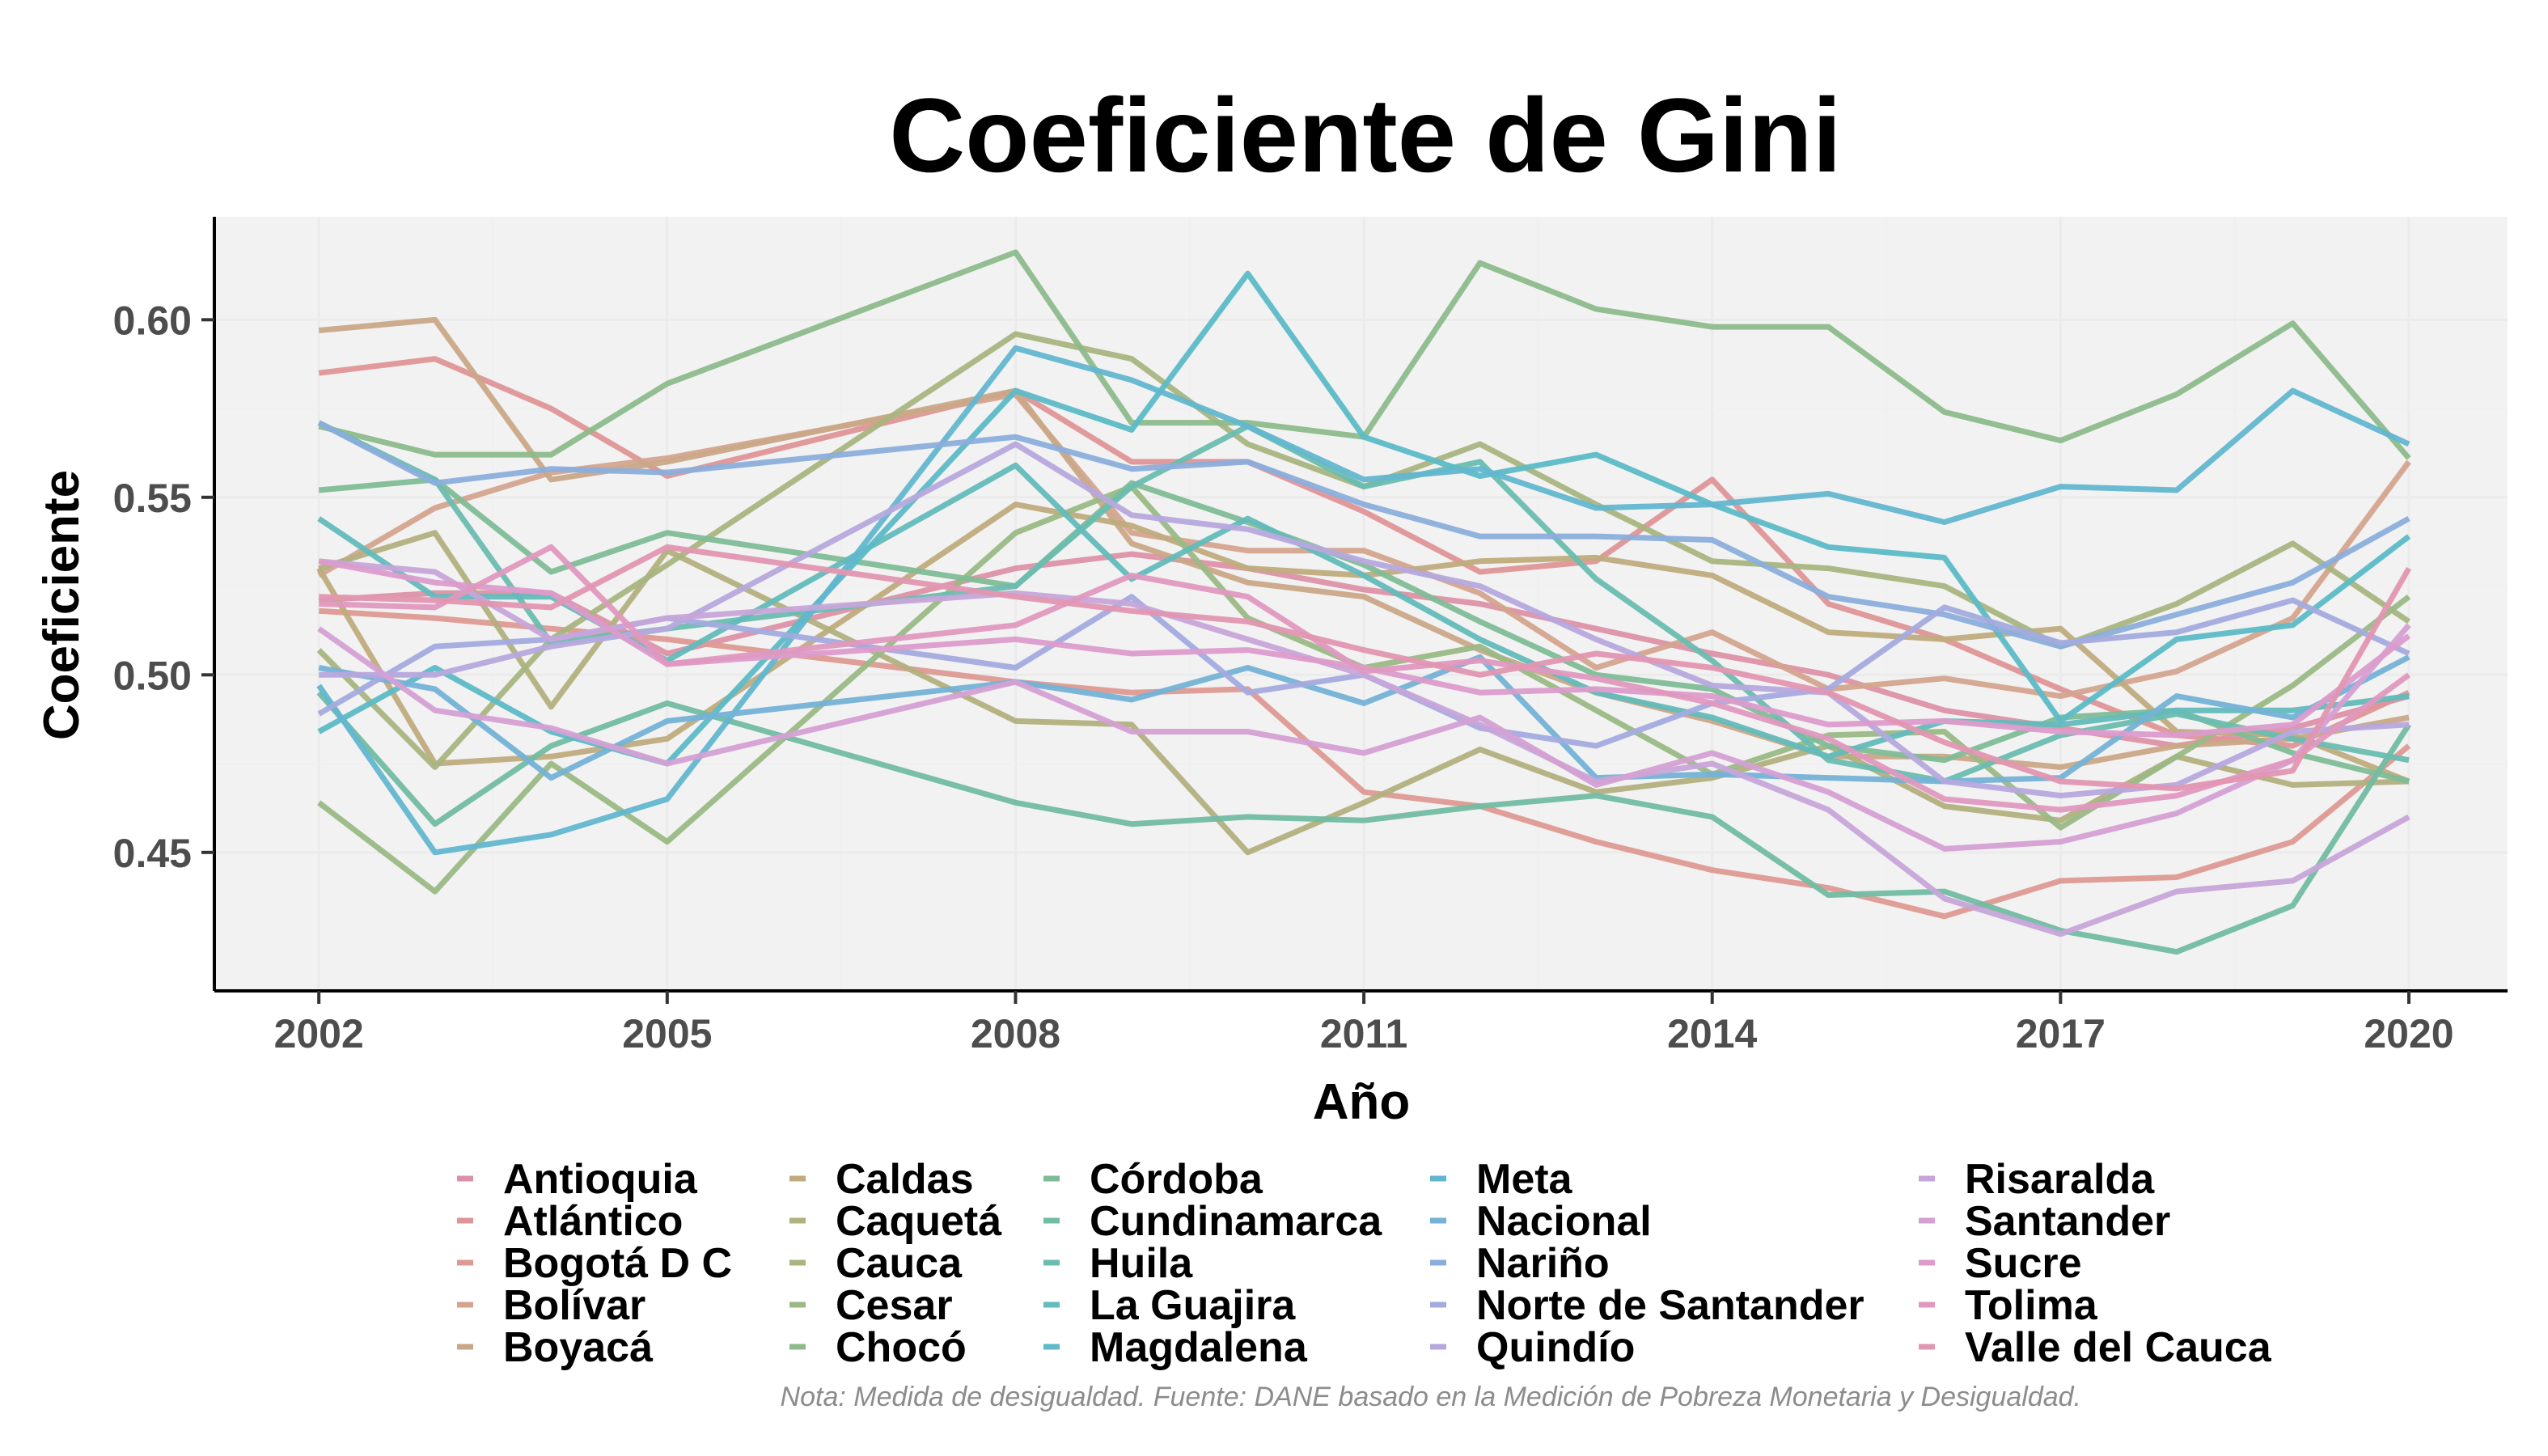  What do you see at coordinates (163, 587) in the screenshot?
I see `y-ticks: 0.45 0.50 0.55 0.60` at bounding box center [163, 587].